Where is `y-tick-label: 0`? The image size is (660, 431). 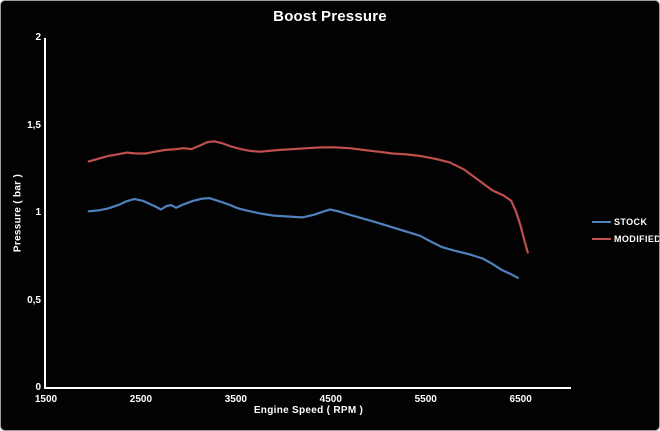 y-tick-label: 0 is located at coordinates (38, 387).